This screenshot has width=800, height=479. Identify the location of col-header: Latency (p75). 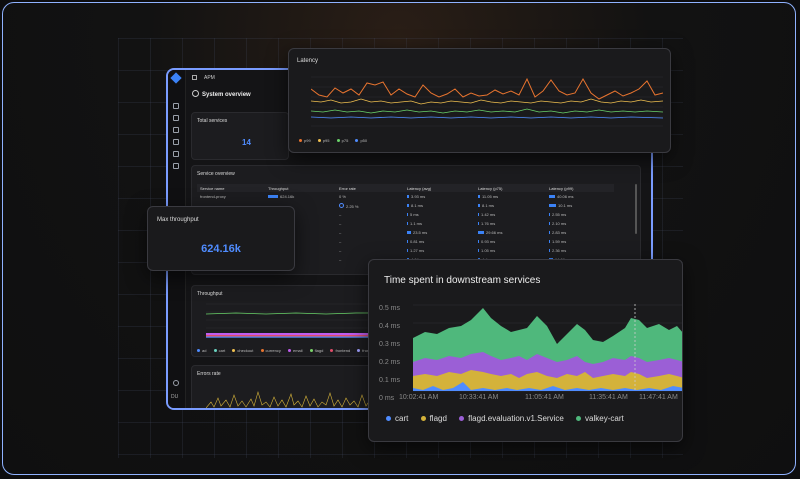
(510, 188).